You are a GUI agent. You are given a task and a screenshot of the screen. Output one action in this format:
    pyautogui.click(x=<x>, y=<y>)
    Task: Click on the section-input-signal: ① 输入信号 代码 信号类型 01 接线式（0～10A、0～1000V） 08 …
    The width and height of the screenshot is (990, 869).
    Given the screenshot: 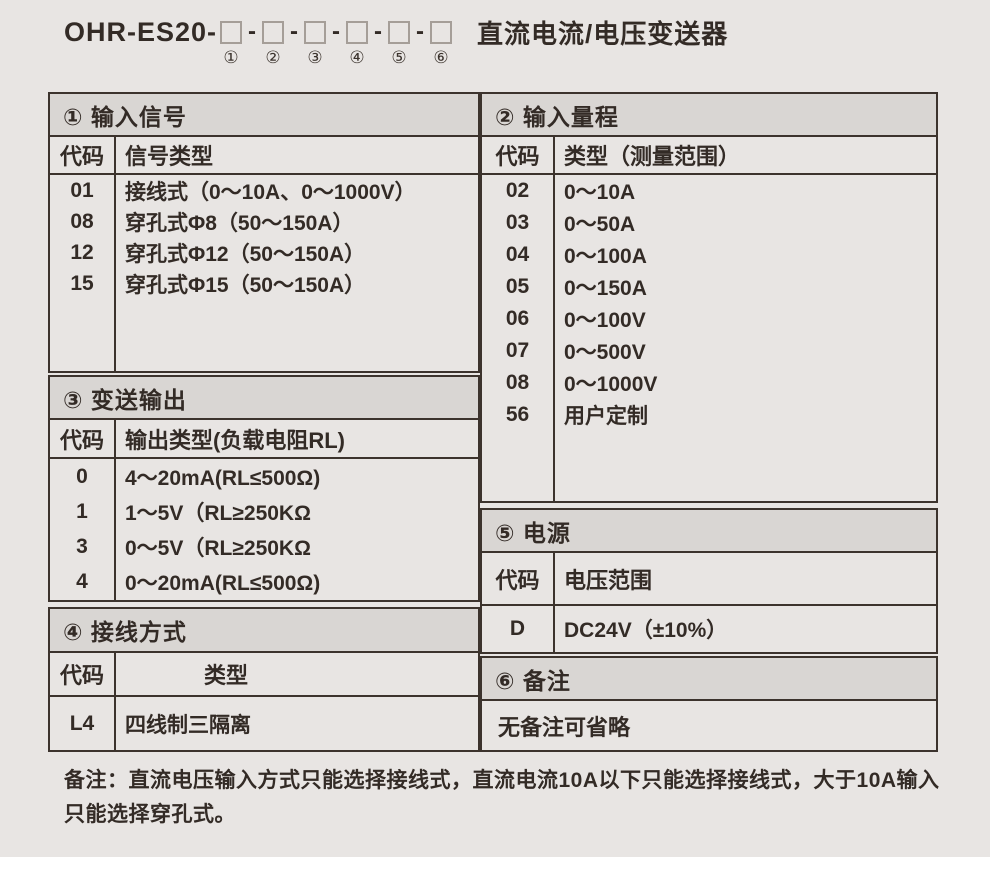 What is the action you would take?
    pyautogui.click(x=264, y=232)
    